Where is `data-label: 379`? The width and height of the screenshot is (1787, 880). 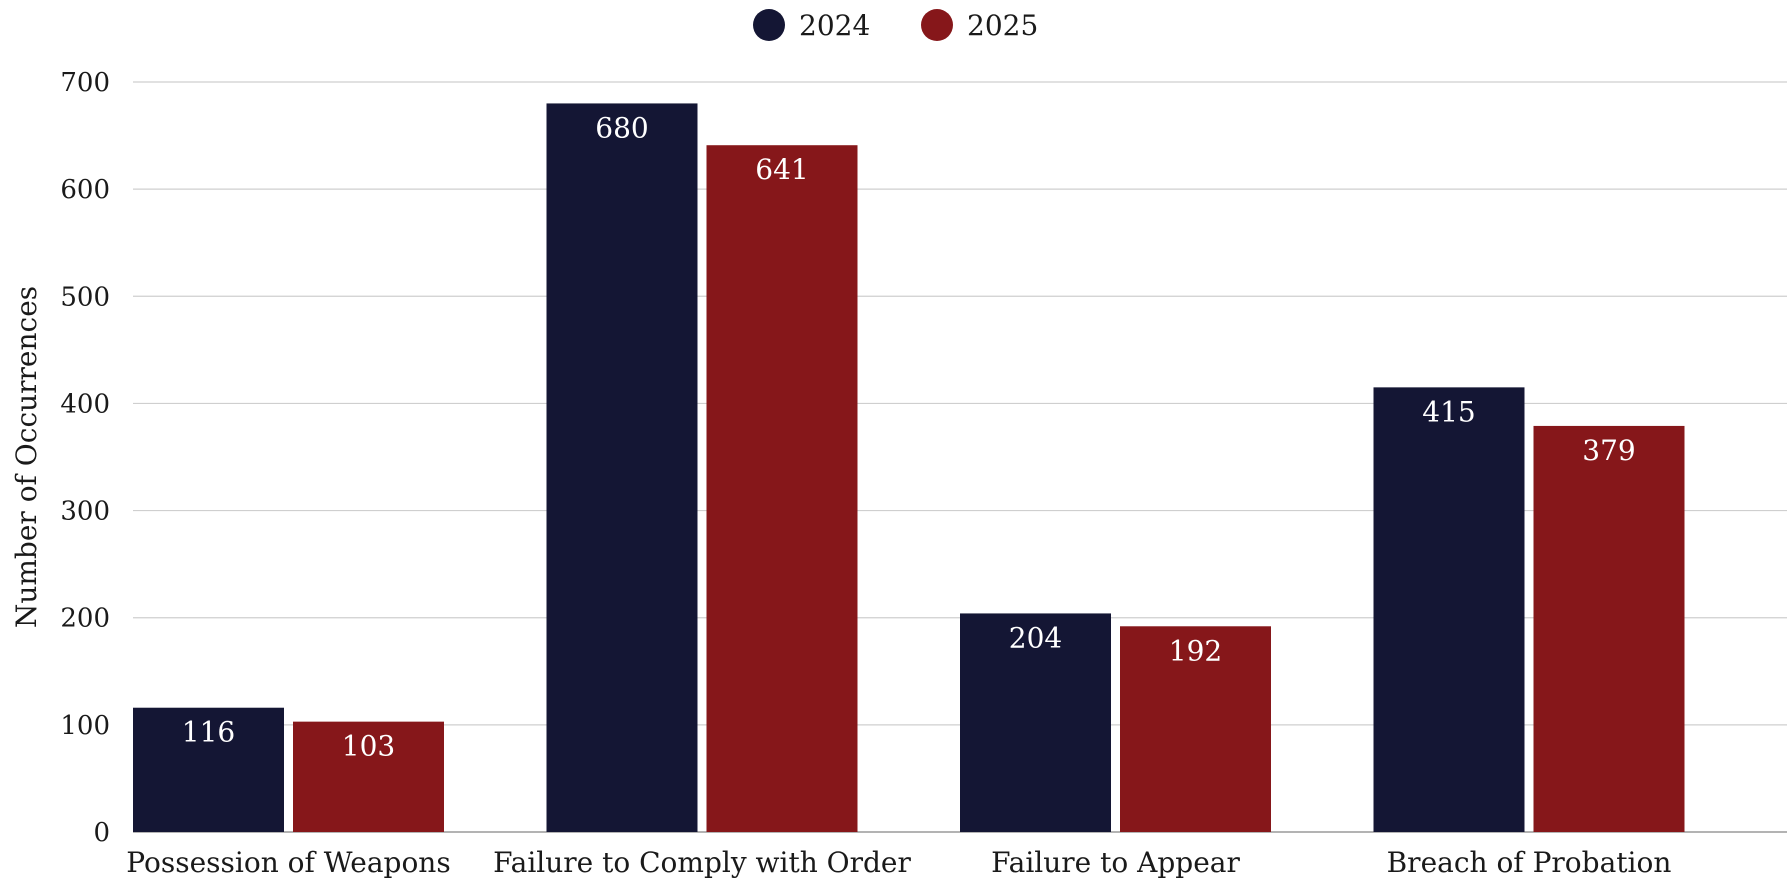
data-label: 379 is located at coordinates (1608, 450).